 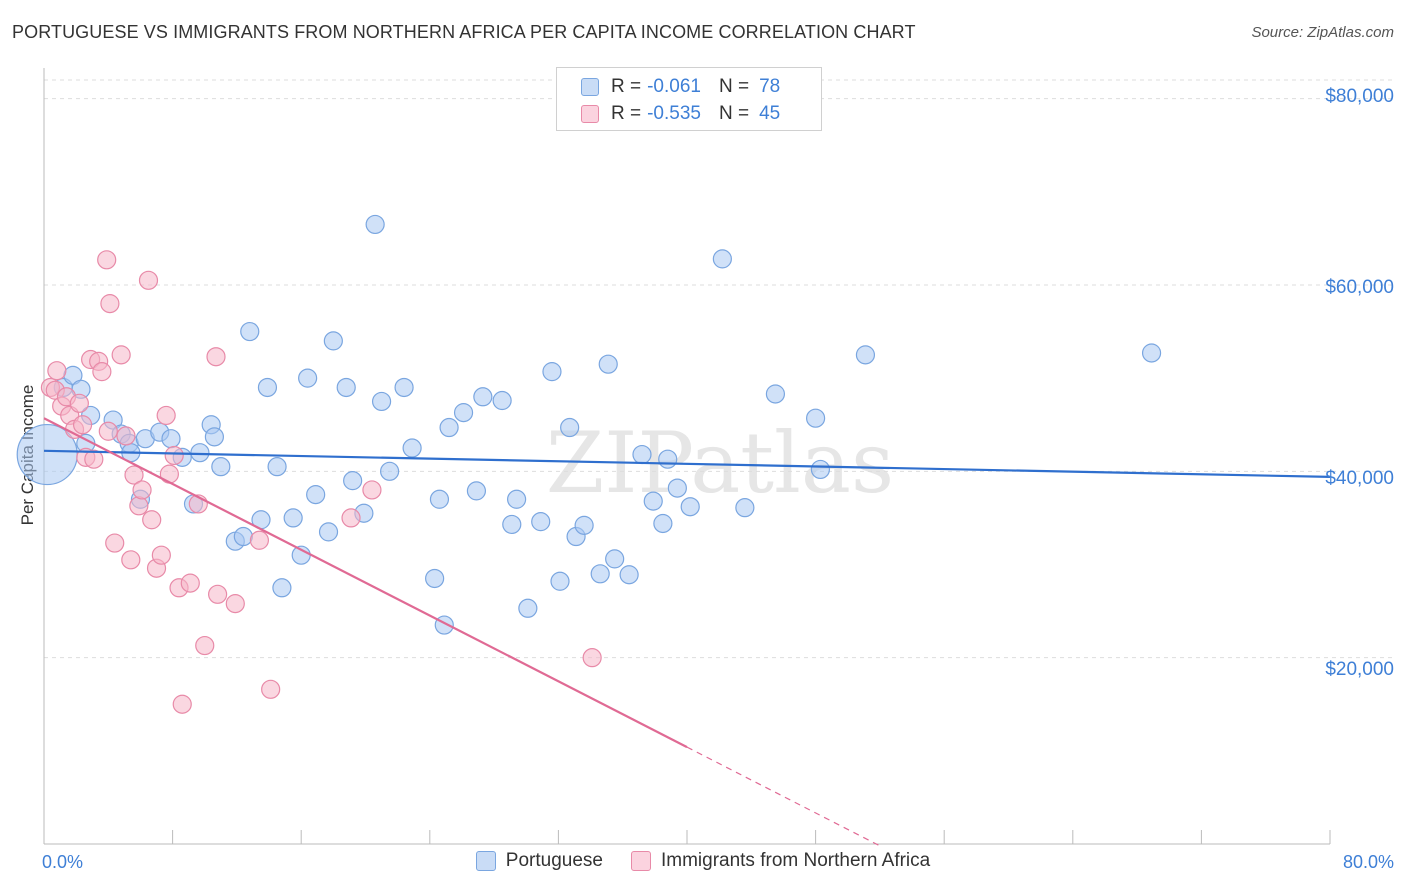 I want to click on y-tick-20000: $20,000, so click(x=1359, y=669).